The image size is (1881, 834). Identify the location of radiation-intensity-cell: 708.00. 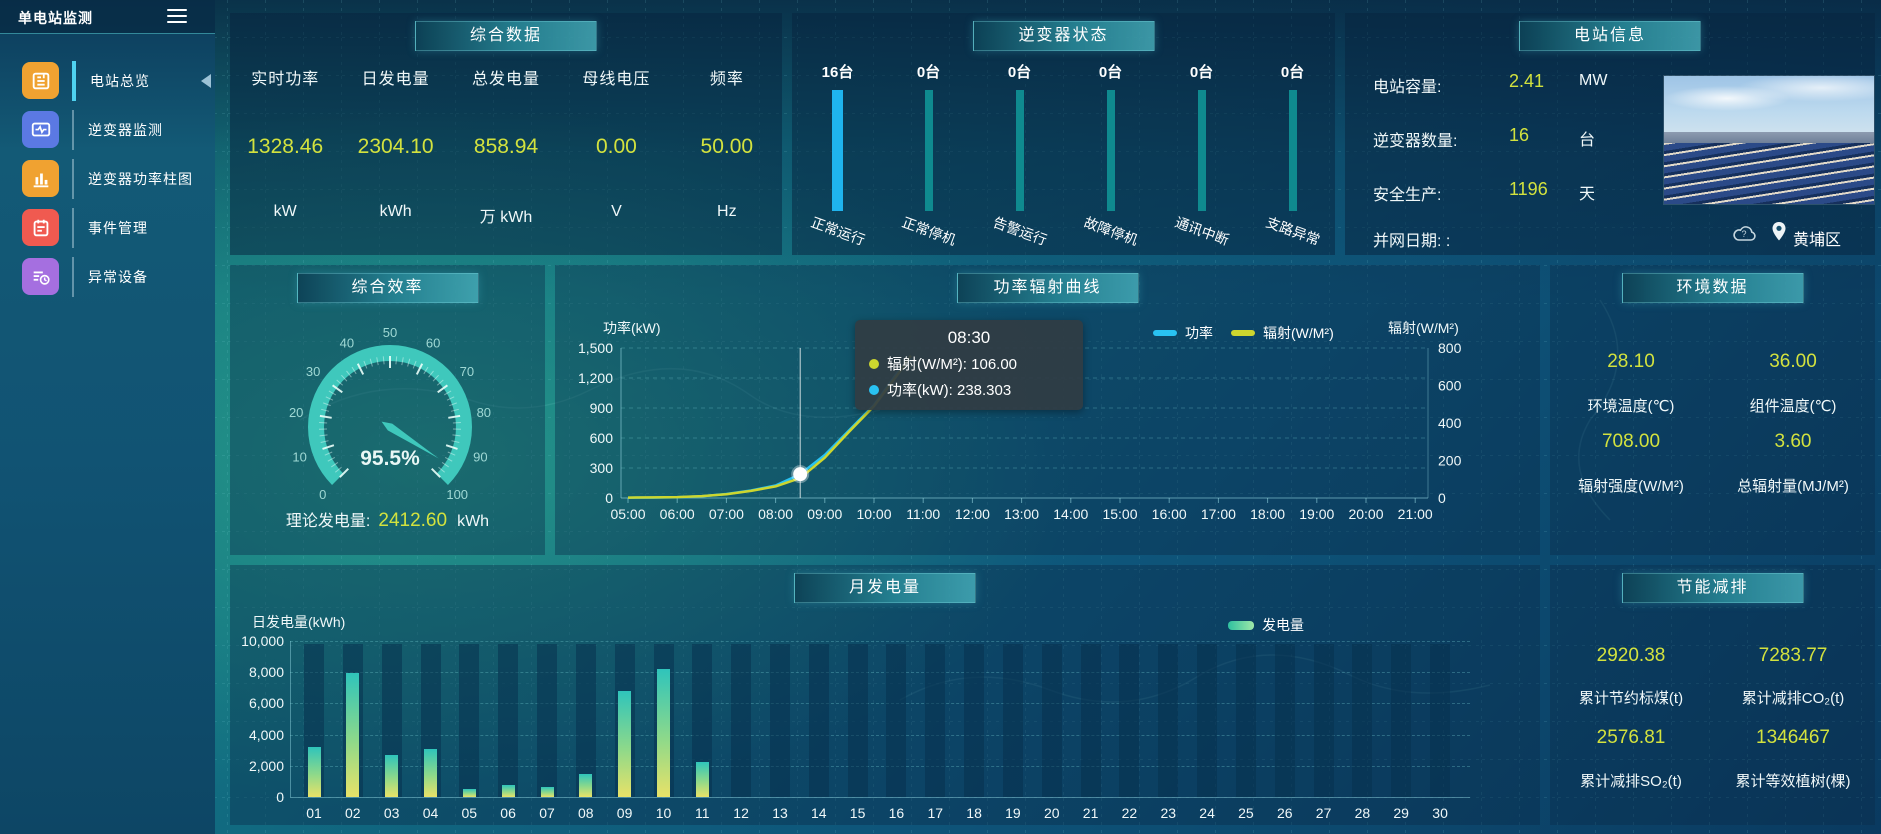
(1631, 442).